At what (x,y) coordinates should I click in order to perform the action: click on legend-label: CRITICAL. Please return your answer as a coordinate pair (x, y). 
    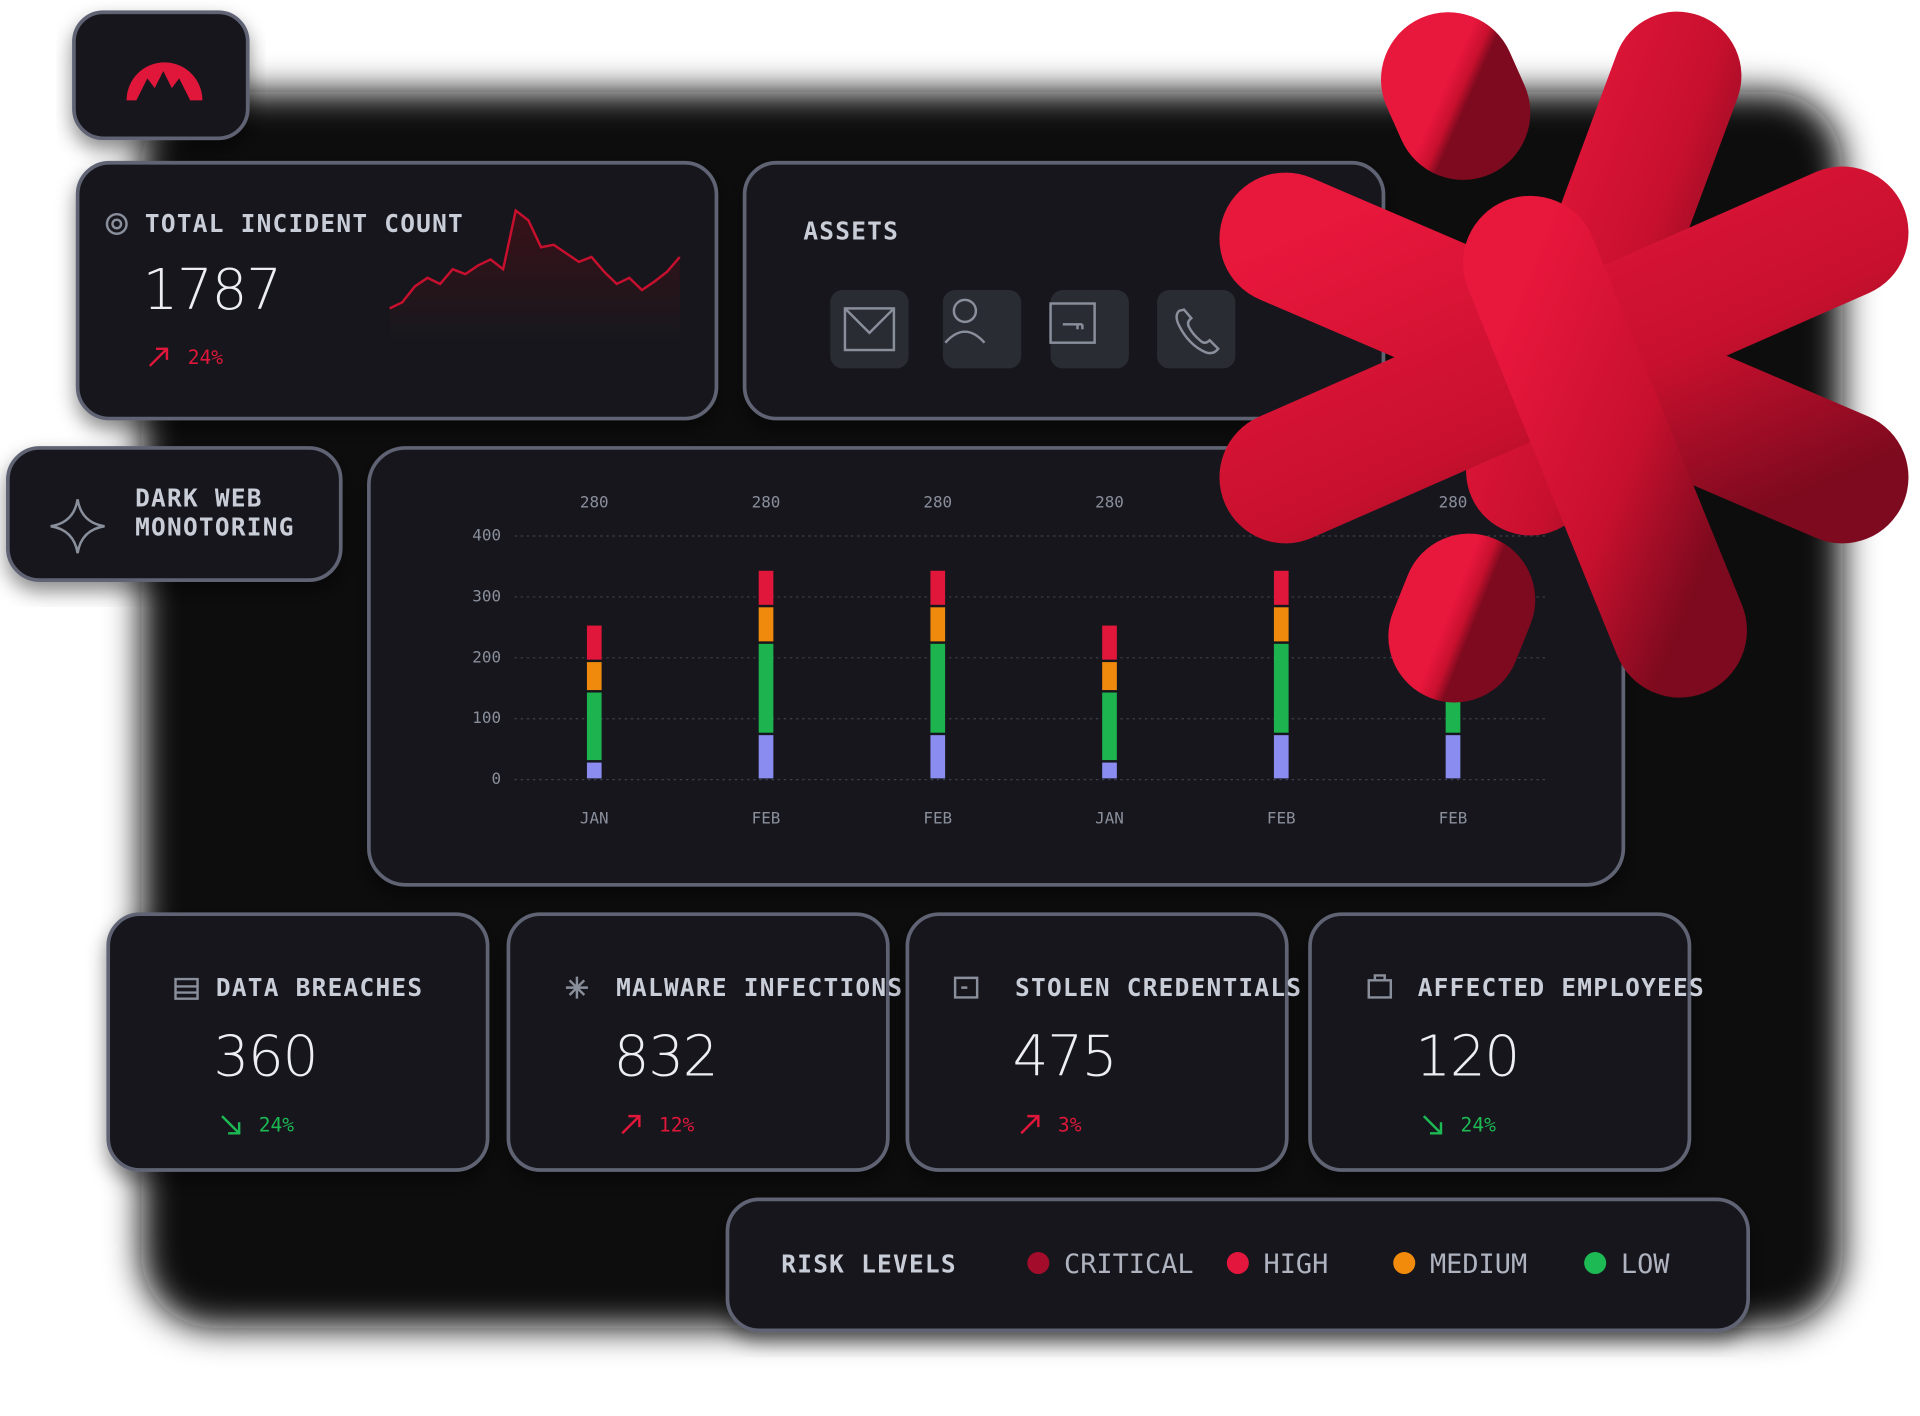
    Looking at the image, I should click on (1129, 1264).